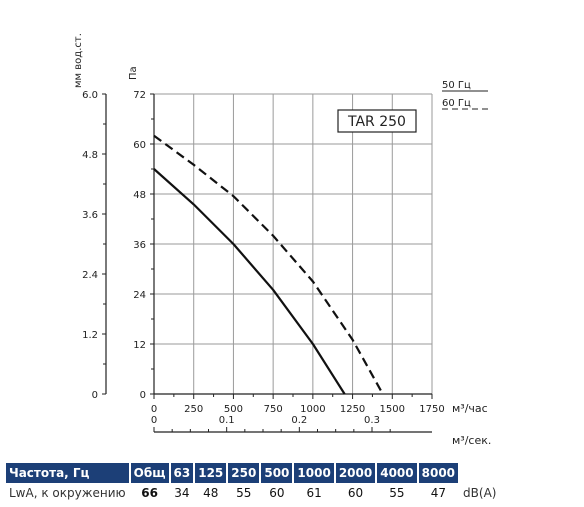 The image size is (584, 507). What do you see at coordinates (244, 473) in the screenshot?
I see `spectrum-header-250: 250` at bounding box center [244, 473].